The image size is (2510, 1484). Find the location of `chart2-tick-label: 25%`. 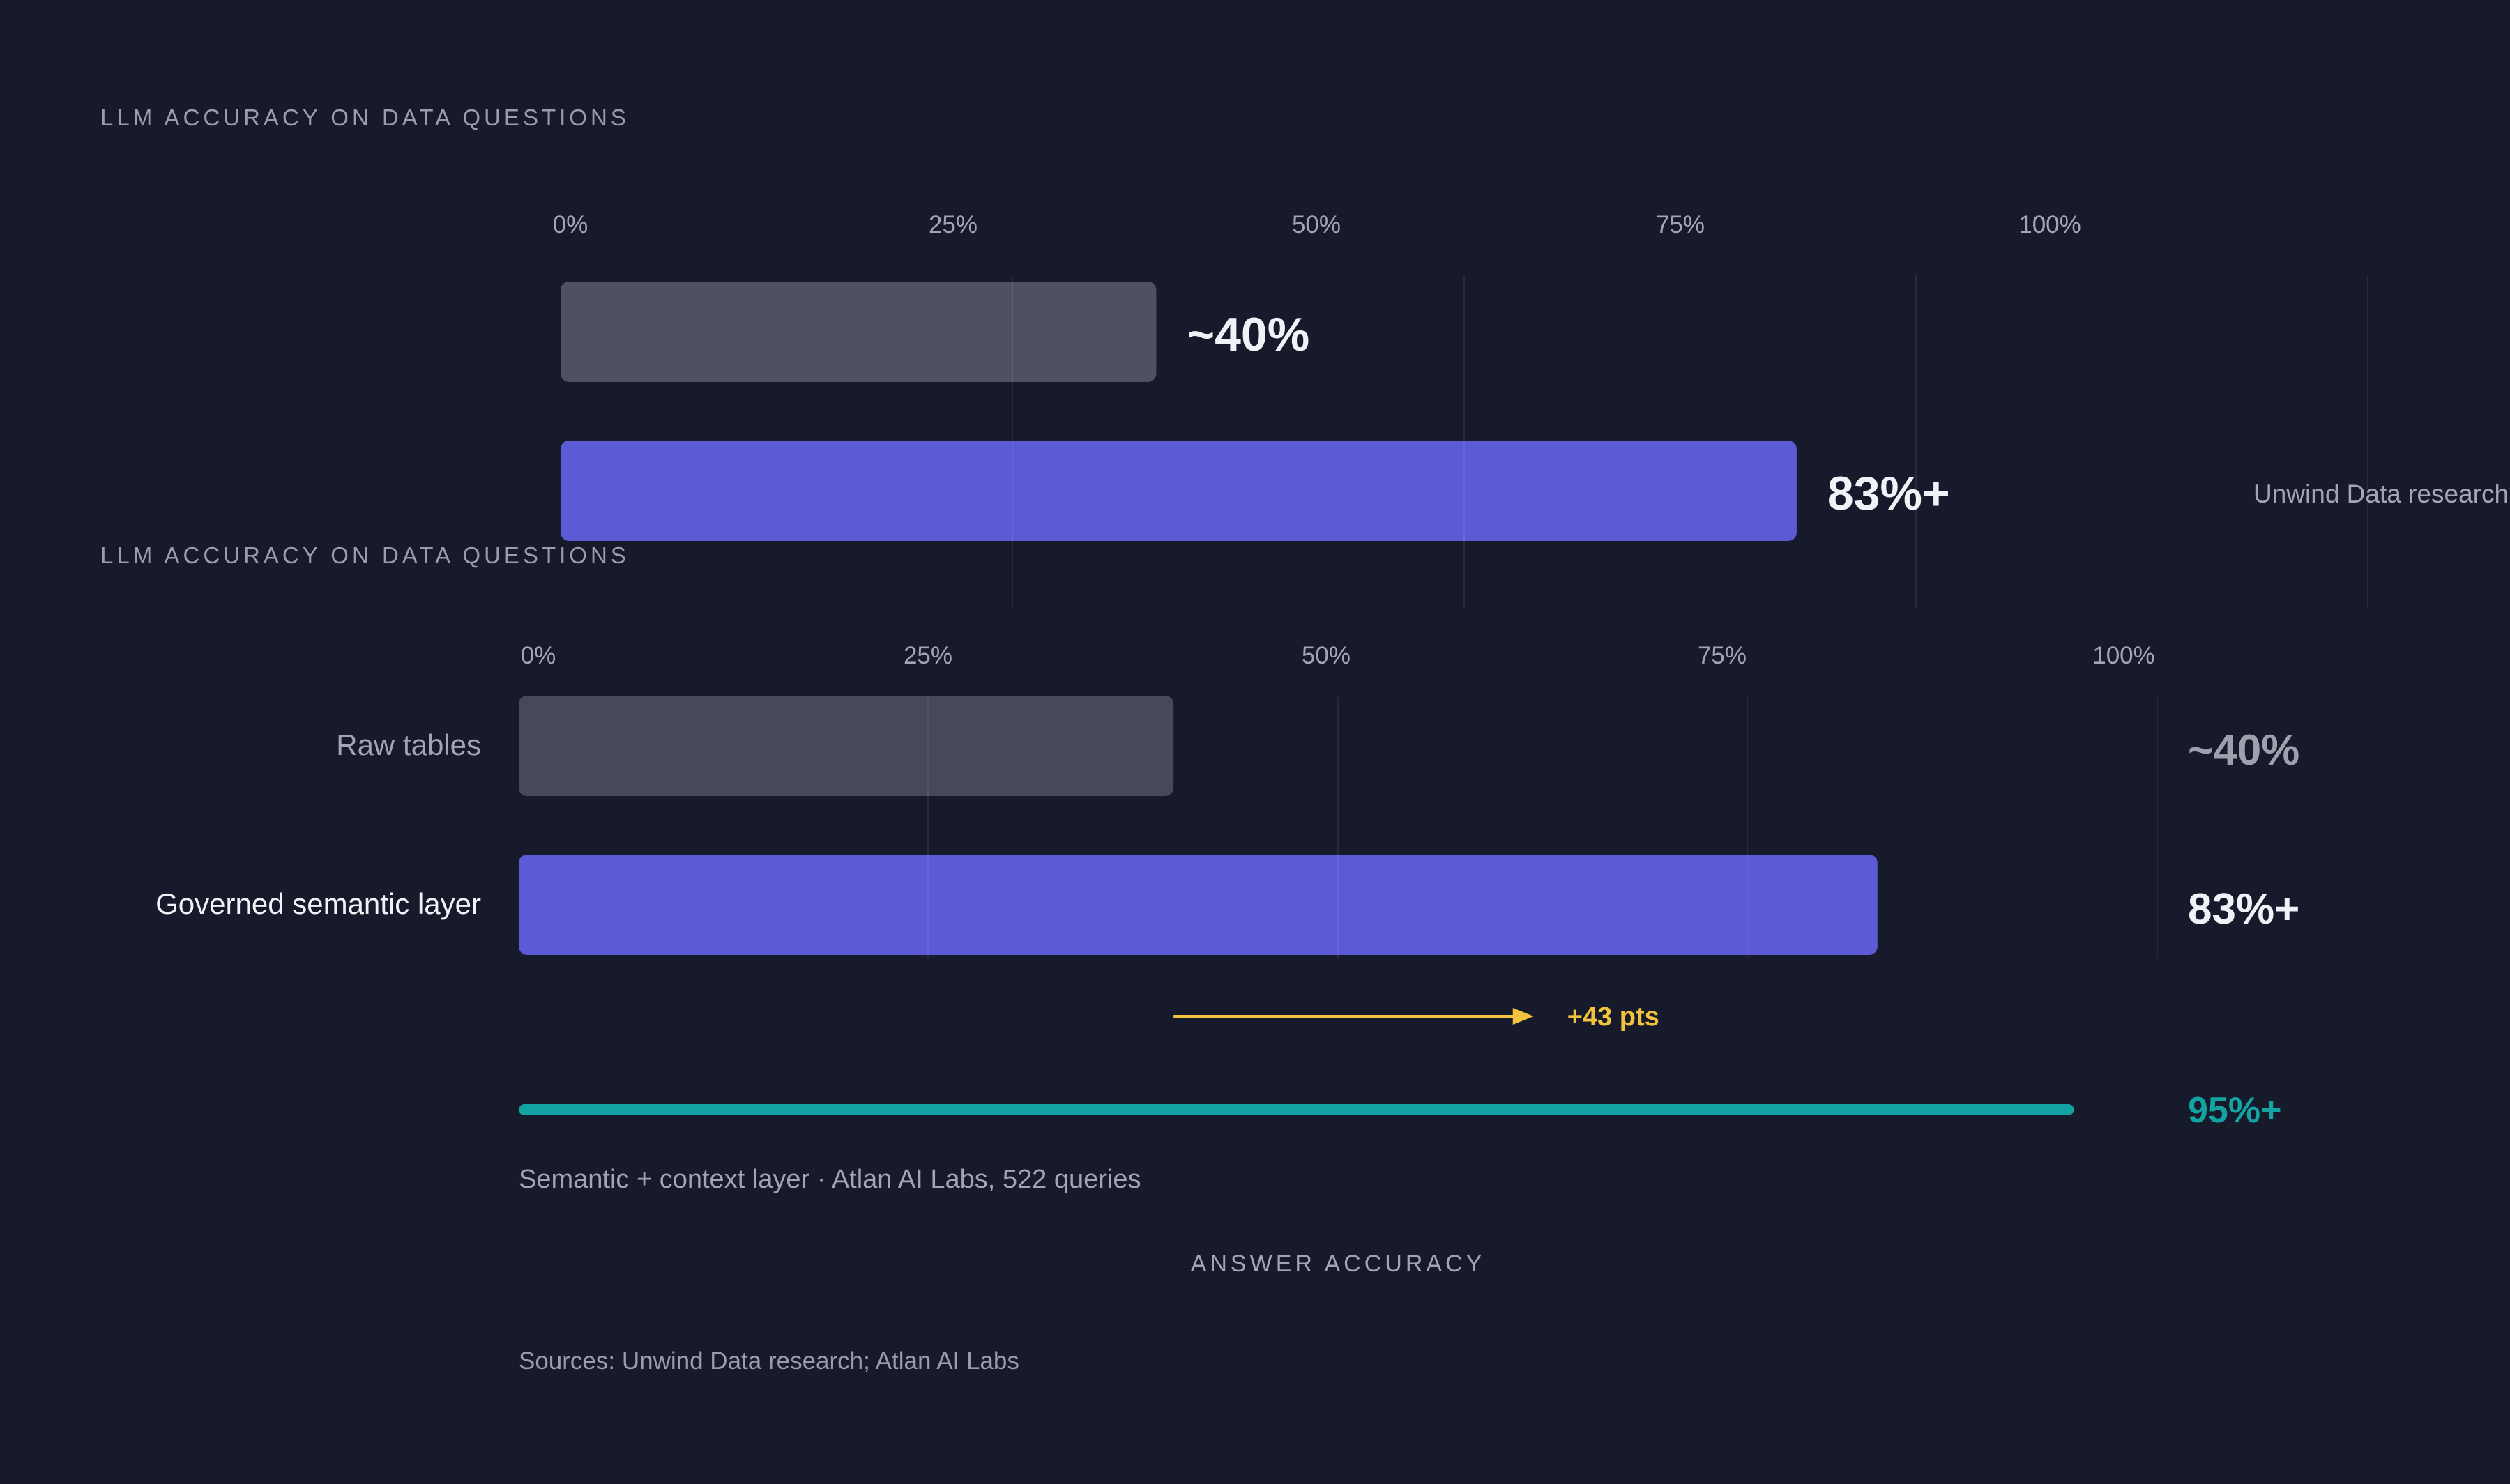

chart2-tick-label: 25% is located at coordinates (928, 655).